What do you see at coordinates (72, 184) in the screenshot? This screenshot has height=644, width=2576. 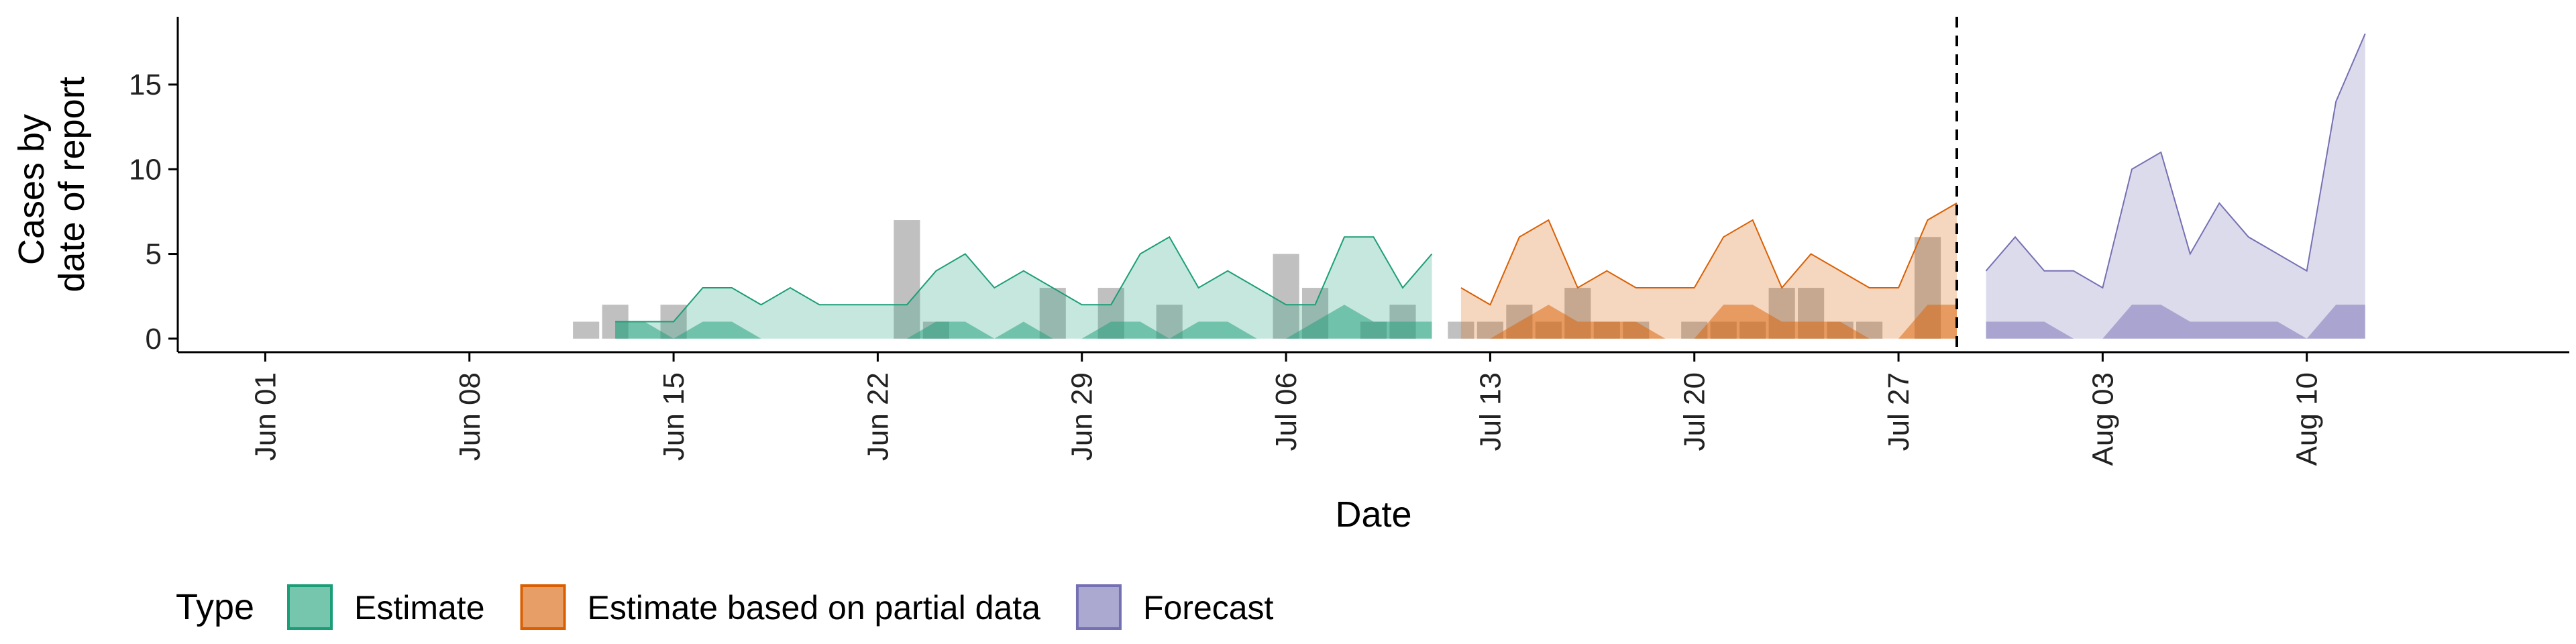 I see `y-axis-title-line-2: date of report` at bounding box center [72, 184].